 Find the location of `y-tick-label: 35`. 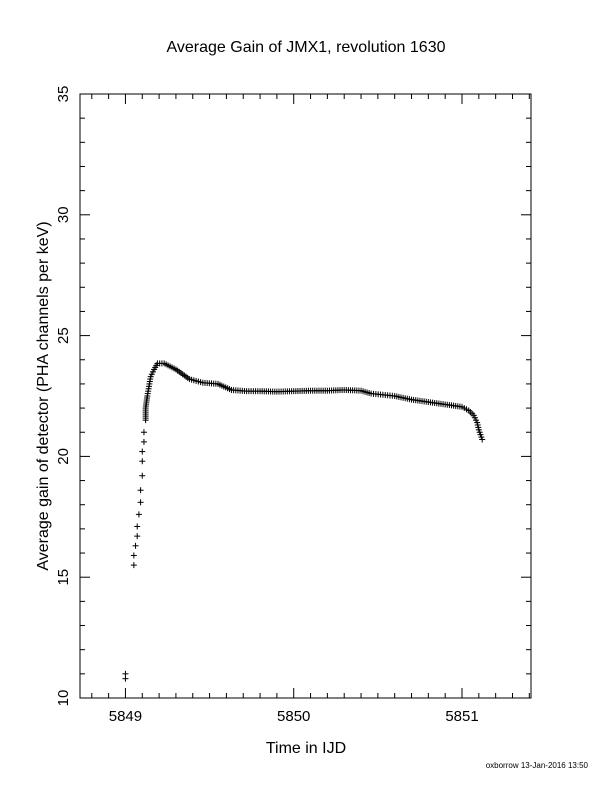

y-tick-label: 35 is located at coordinates (63, 94).